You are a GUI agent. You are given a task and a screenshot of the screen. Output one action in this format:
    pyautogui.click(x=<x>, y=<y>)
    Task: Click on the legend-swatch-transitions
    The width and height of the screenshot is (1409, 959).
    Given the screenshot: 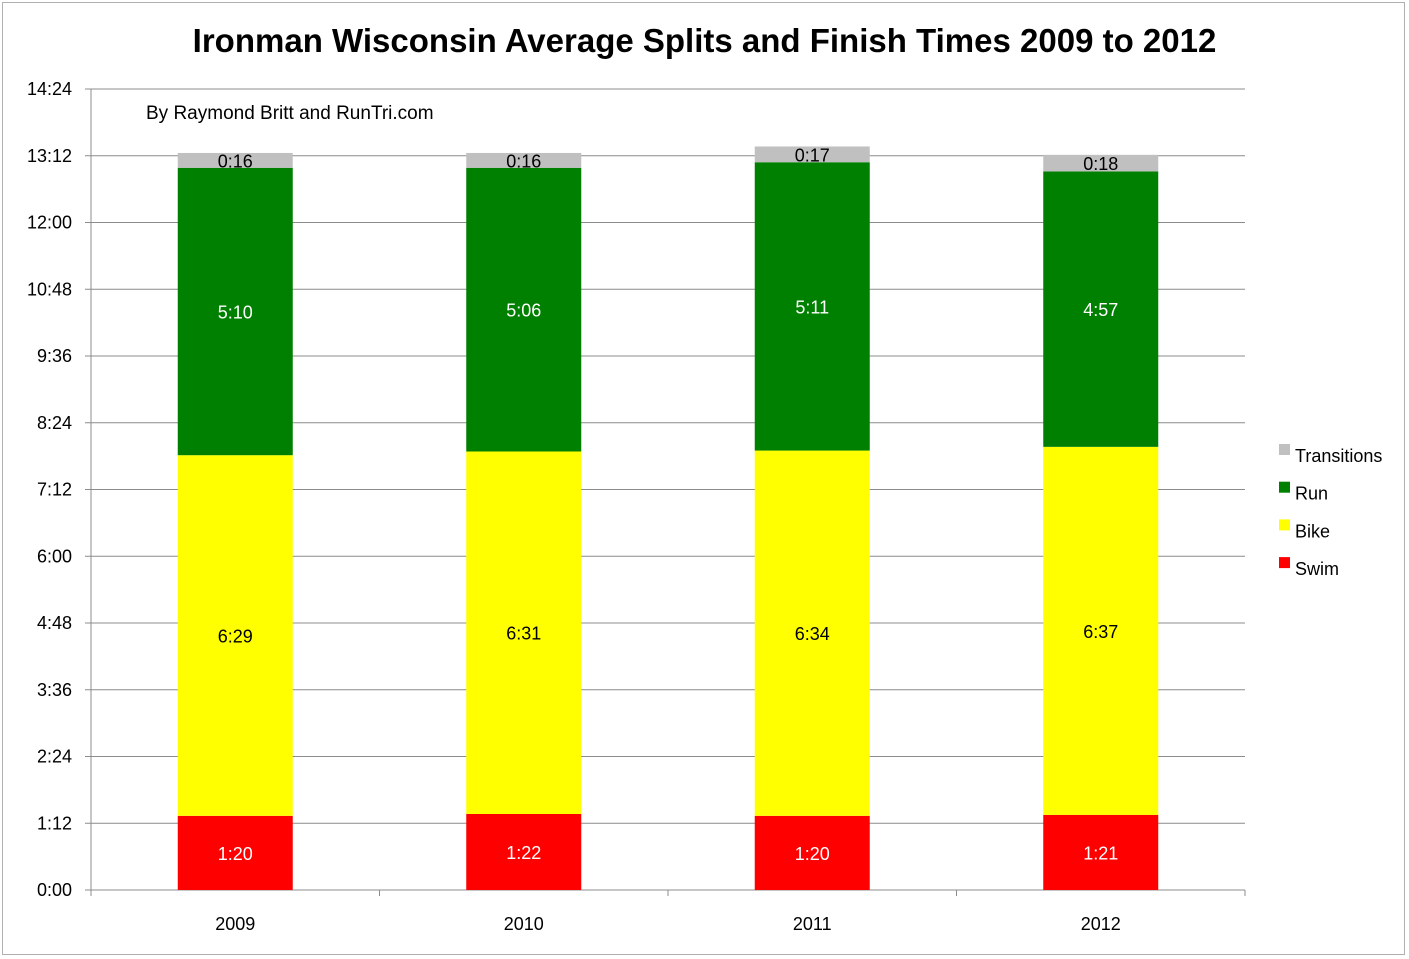 What is the action you would take?
    pyautogui.click(x=1284, y=449)
    